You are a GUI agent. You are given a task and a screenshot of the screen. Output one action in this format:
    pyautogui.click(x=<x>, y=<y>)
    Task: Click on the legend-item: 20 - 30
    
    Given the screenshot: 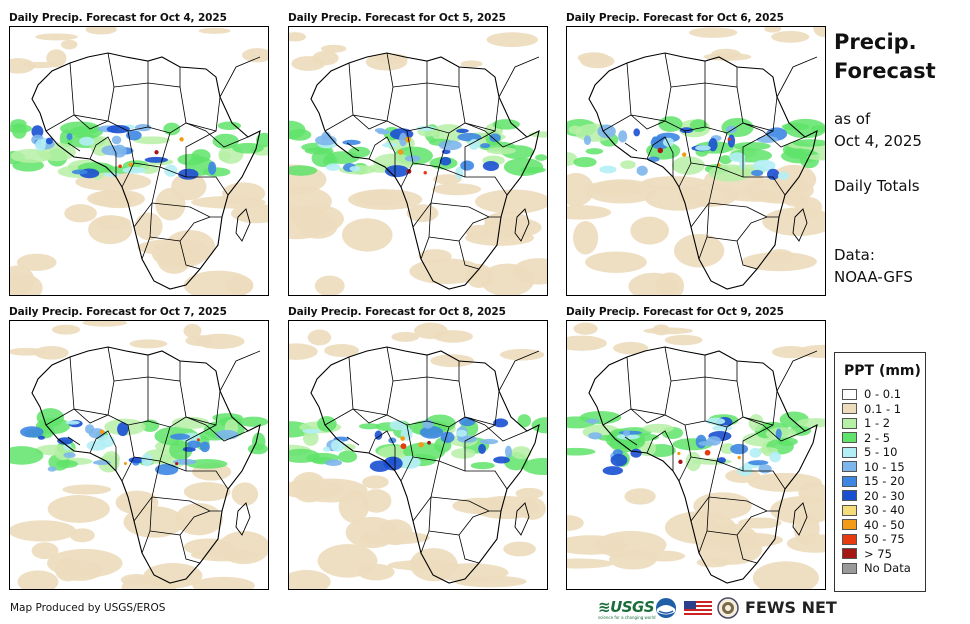 What is the action you would take?
    pyautogui.click(x=883, y=496)
    